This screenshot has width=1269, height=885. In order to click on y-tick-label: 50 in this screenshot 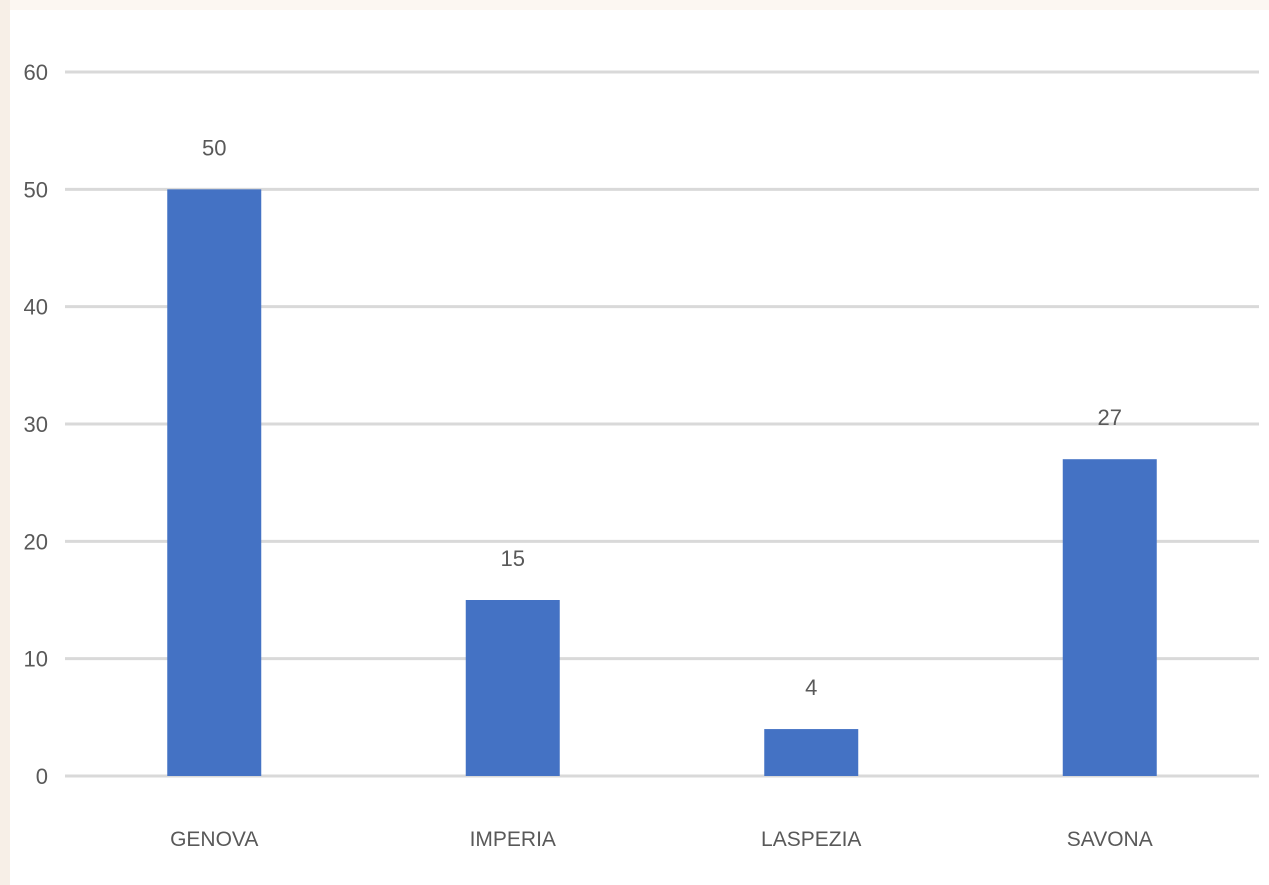, I will do `click(36, 189)`.